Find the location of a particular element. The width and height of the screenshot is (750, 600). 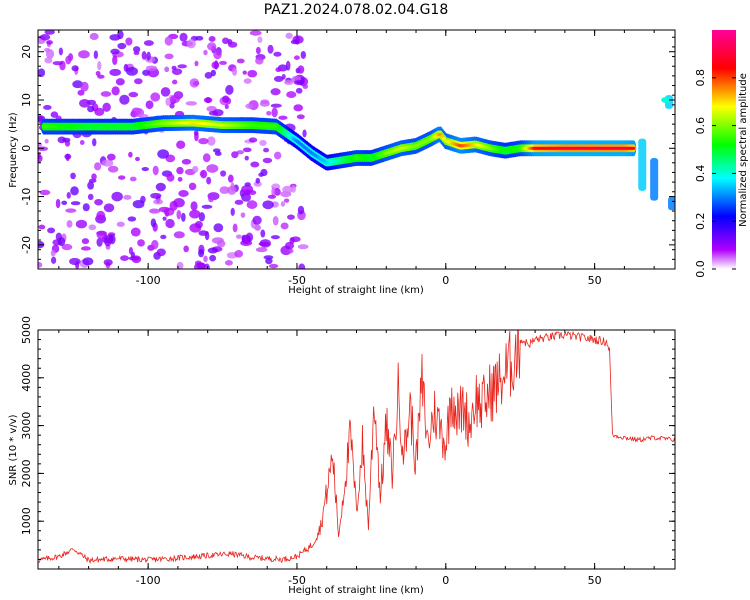

snr-x-axis-label: Height of straight line (km) is located at coordinates (356, 590).